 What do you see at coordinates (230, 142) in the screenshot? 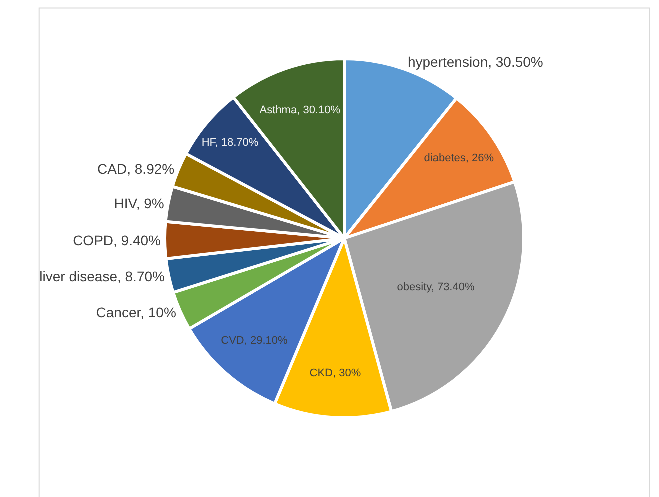
I see `slice-label: HF, 18.70%` at bounding box center [230, 142].